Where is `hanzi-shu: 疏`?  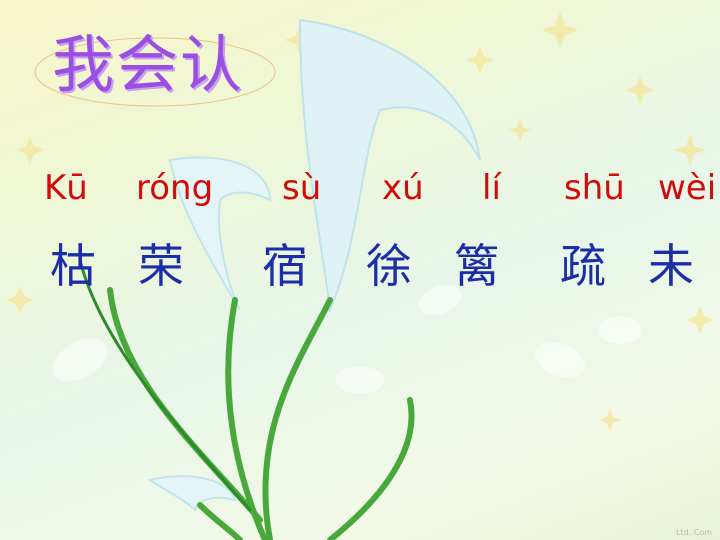 hanzi-shu: 疏 is located at coordinates (583, 266).